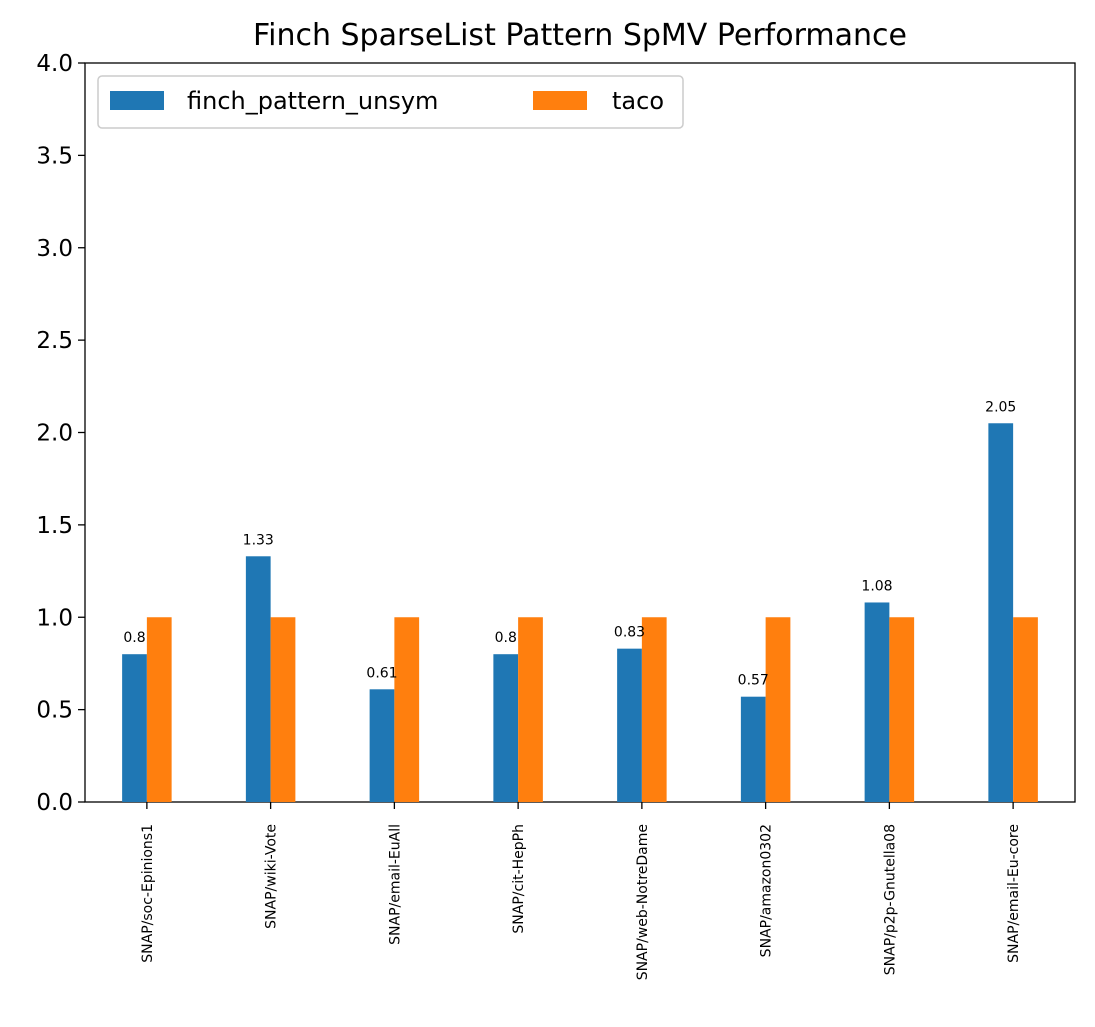 Image resolution: width=1095 pixels, height=1027 pixels. I want to click on x-tick-label: SNAP/soc-Epinions1, so click(148, 893).